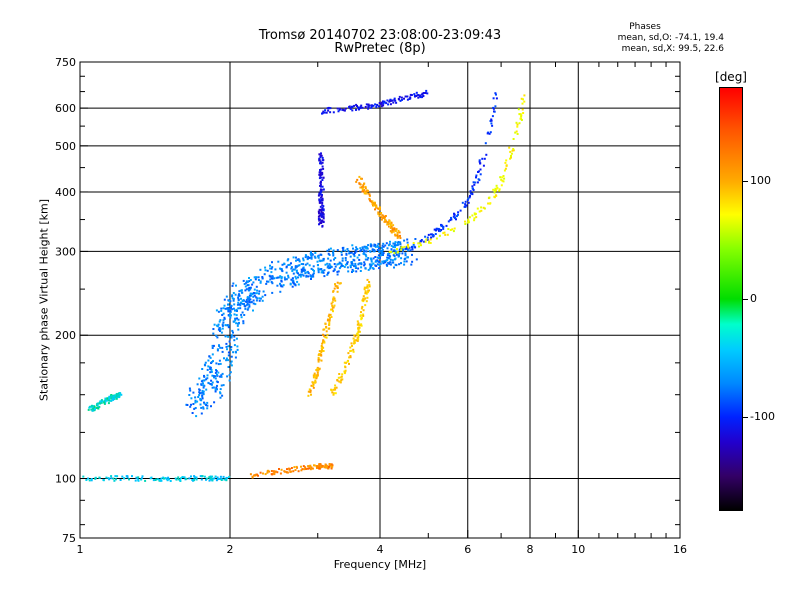 This screenshot has height=600, width=800. I want to click on y-axis-label: Stationary phase Virtual Height [km], so click(44, 300).